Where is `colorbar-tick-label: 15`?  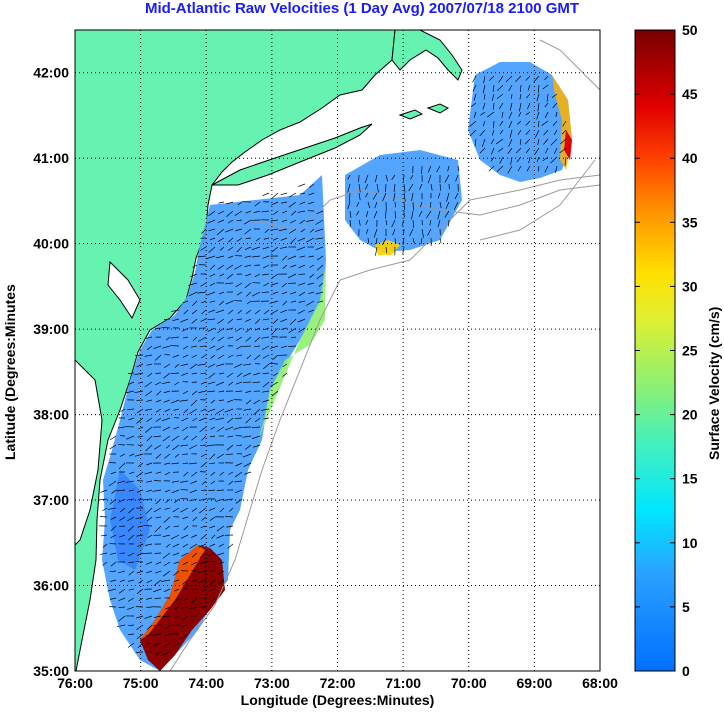
colorbar-tick-label: 15 is located at coordinates (690, 479).